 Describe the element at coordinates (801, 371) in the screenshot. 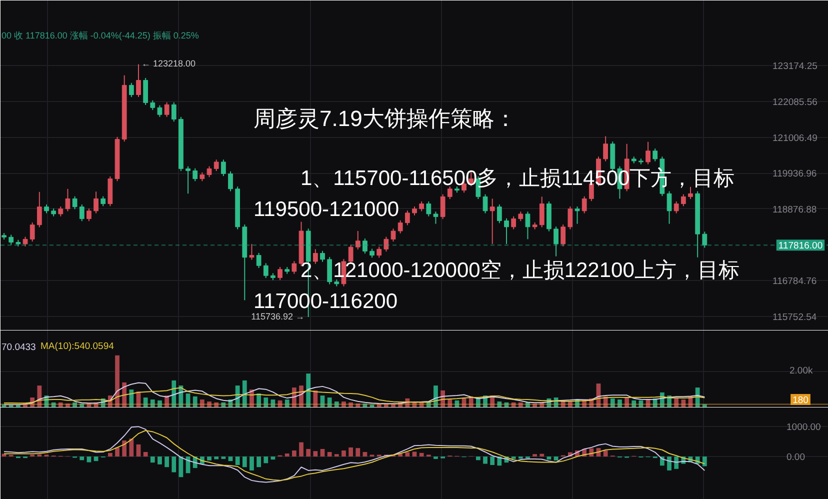

I see `y-tick-label: 2.00k` at that location.